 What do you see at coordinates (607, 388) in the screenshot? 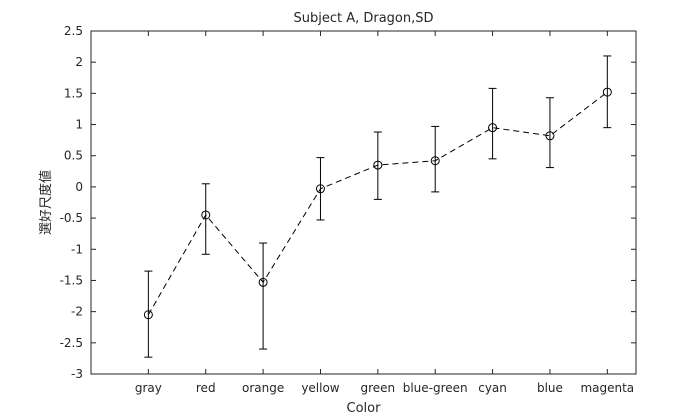
I see `x-tick-label: magenta` at bounding box center [607, 388].